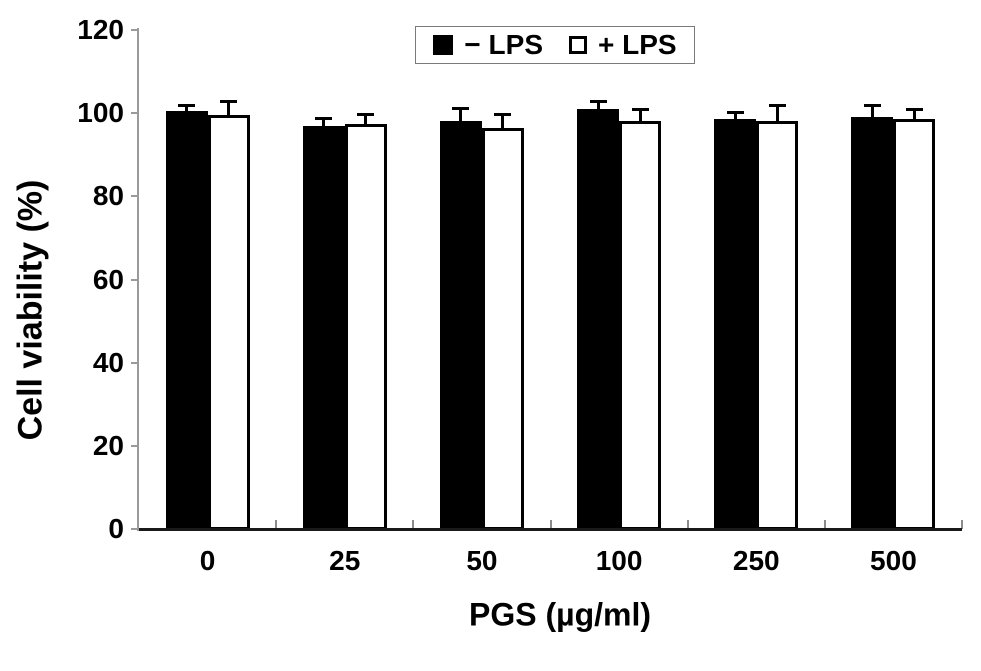 This screenshot has height=671, width=981. Describe the element at coordinates (619, 560) in the screenshot. I see `x-tick-label-100: 100` at that location.